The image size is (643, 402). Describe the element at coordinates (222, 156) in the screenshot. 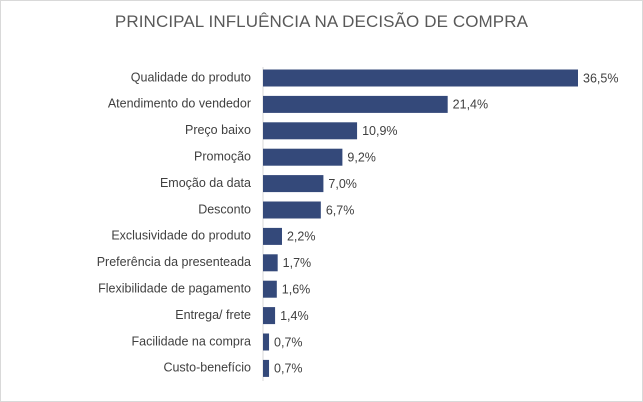

I see `category-label-4: Promoção` at that location.